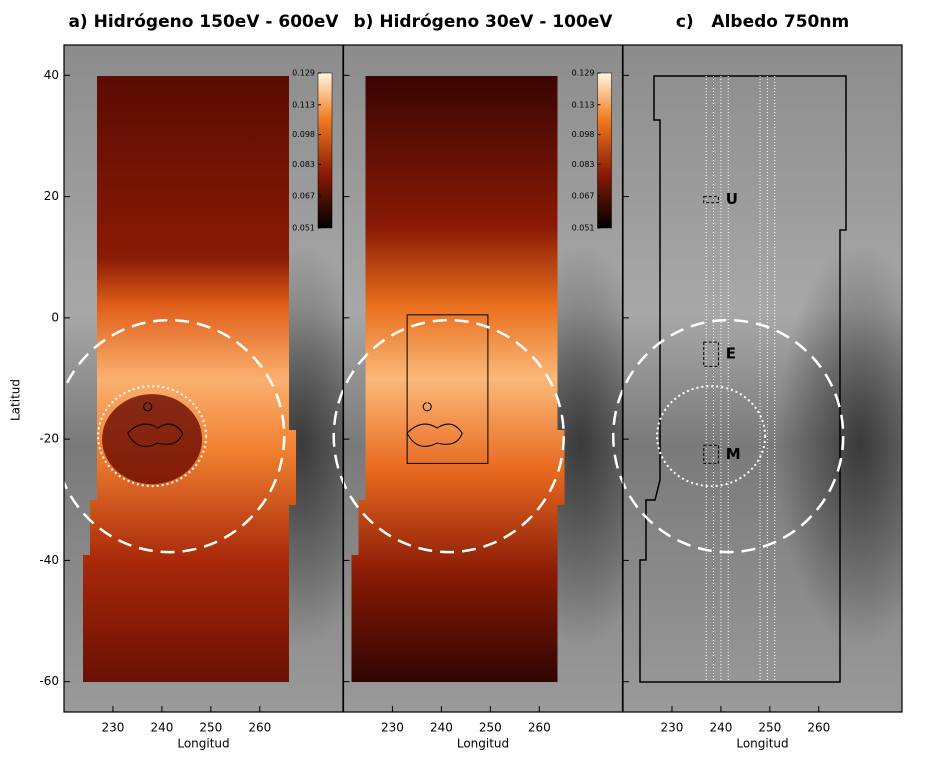  What do you see at coordinates (16, 400) in the screenshot?
I see `y-axis-label: Latitud` at bounding box center [16, 400].